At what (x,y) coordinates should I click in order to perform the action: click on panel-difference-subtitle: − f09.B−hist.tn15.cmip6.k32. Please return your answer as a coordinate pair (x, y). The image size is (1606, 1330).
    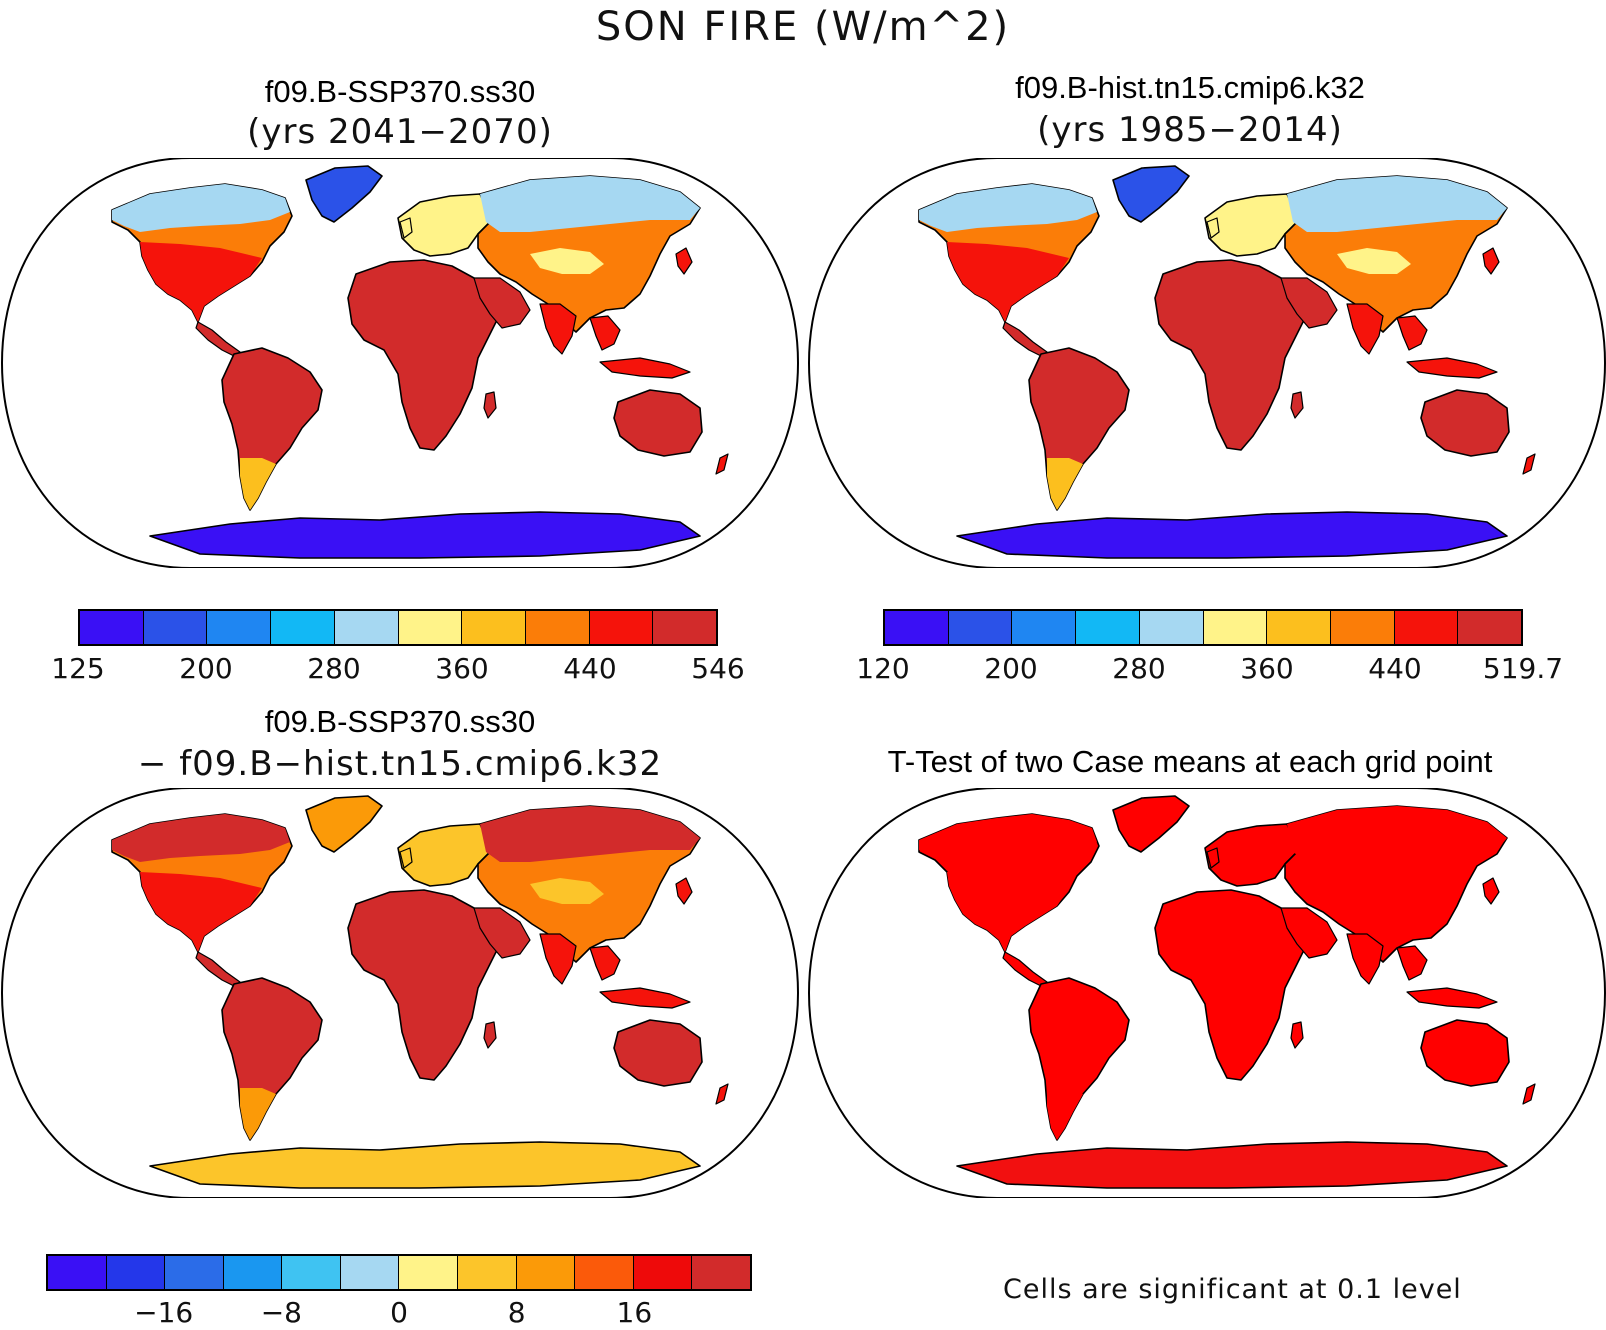
    Looking at the image, I should click on (400, 764).